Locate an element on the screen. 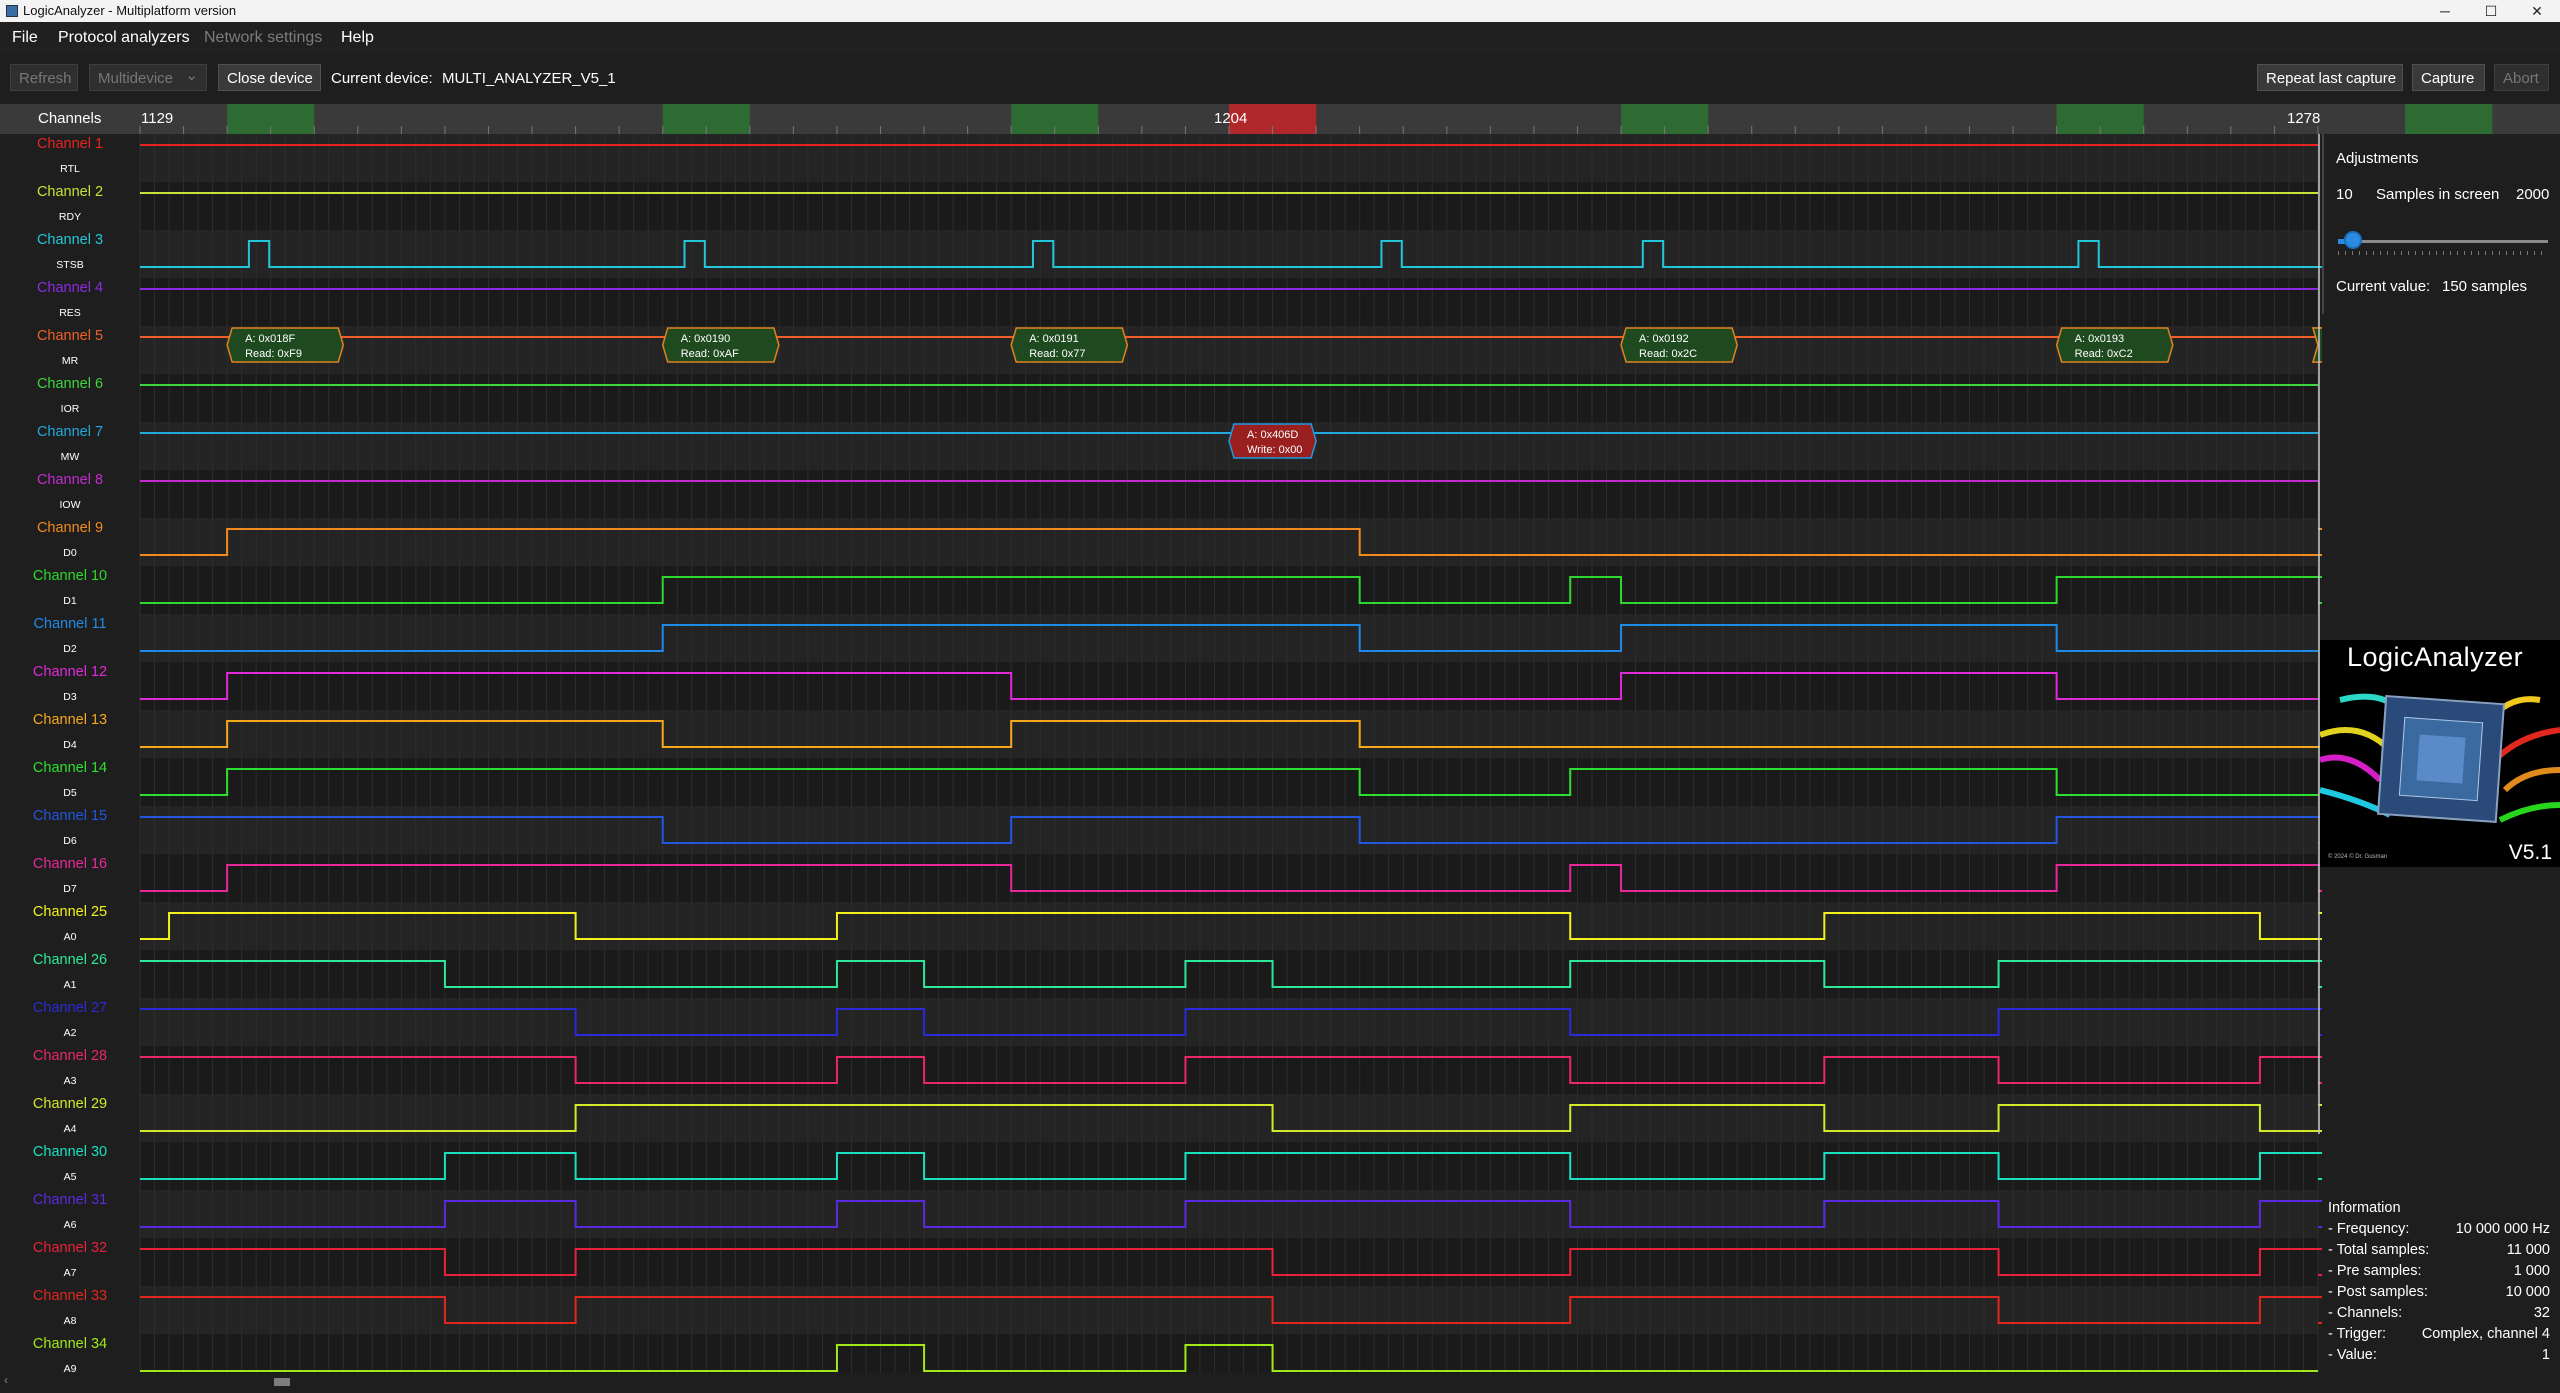  samples-slider-track is located at coordinates (2443, 241).